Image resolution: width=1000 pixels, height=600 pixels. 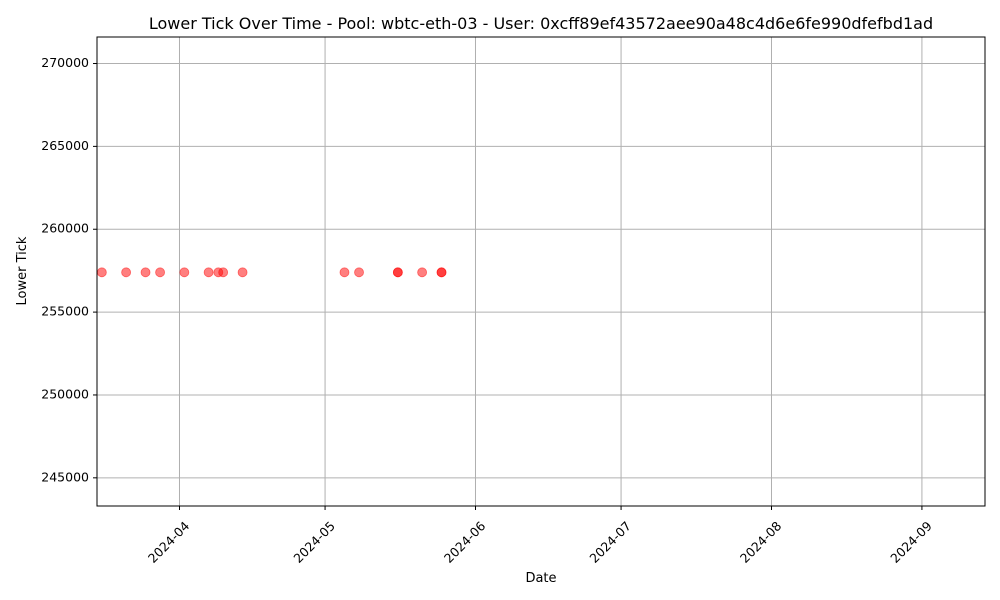 What do you see at coordinates (65, 393) in the screenshot?
I see `y-tick-label: 250000` at bounding box center [65, 393].